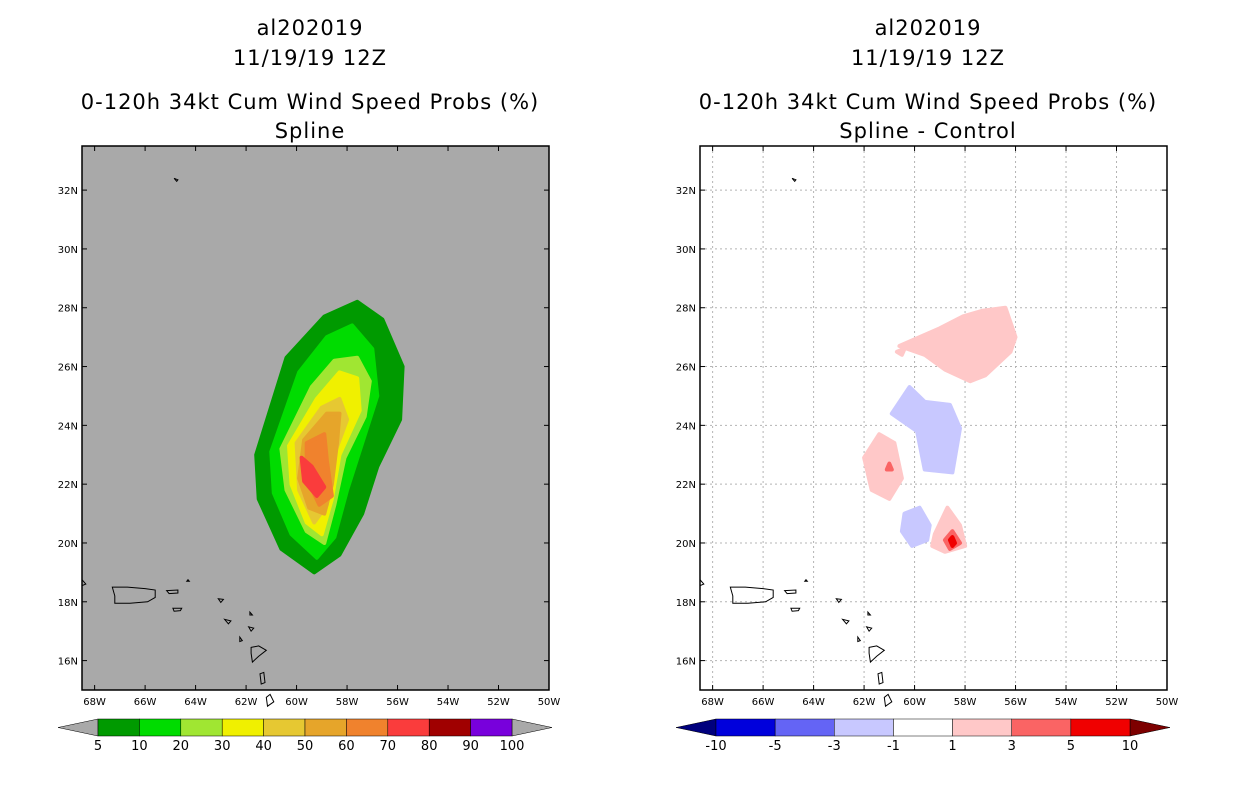 This screenshot has width=1236, height=800. Describe the element at coordinates (263, 746) in the screenshot. I see `colorbar-label: 40` at that location.